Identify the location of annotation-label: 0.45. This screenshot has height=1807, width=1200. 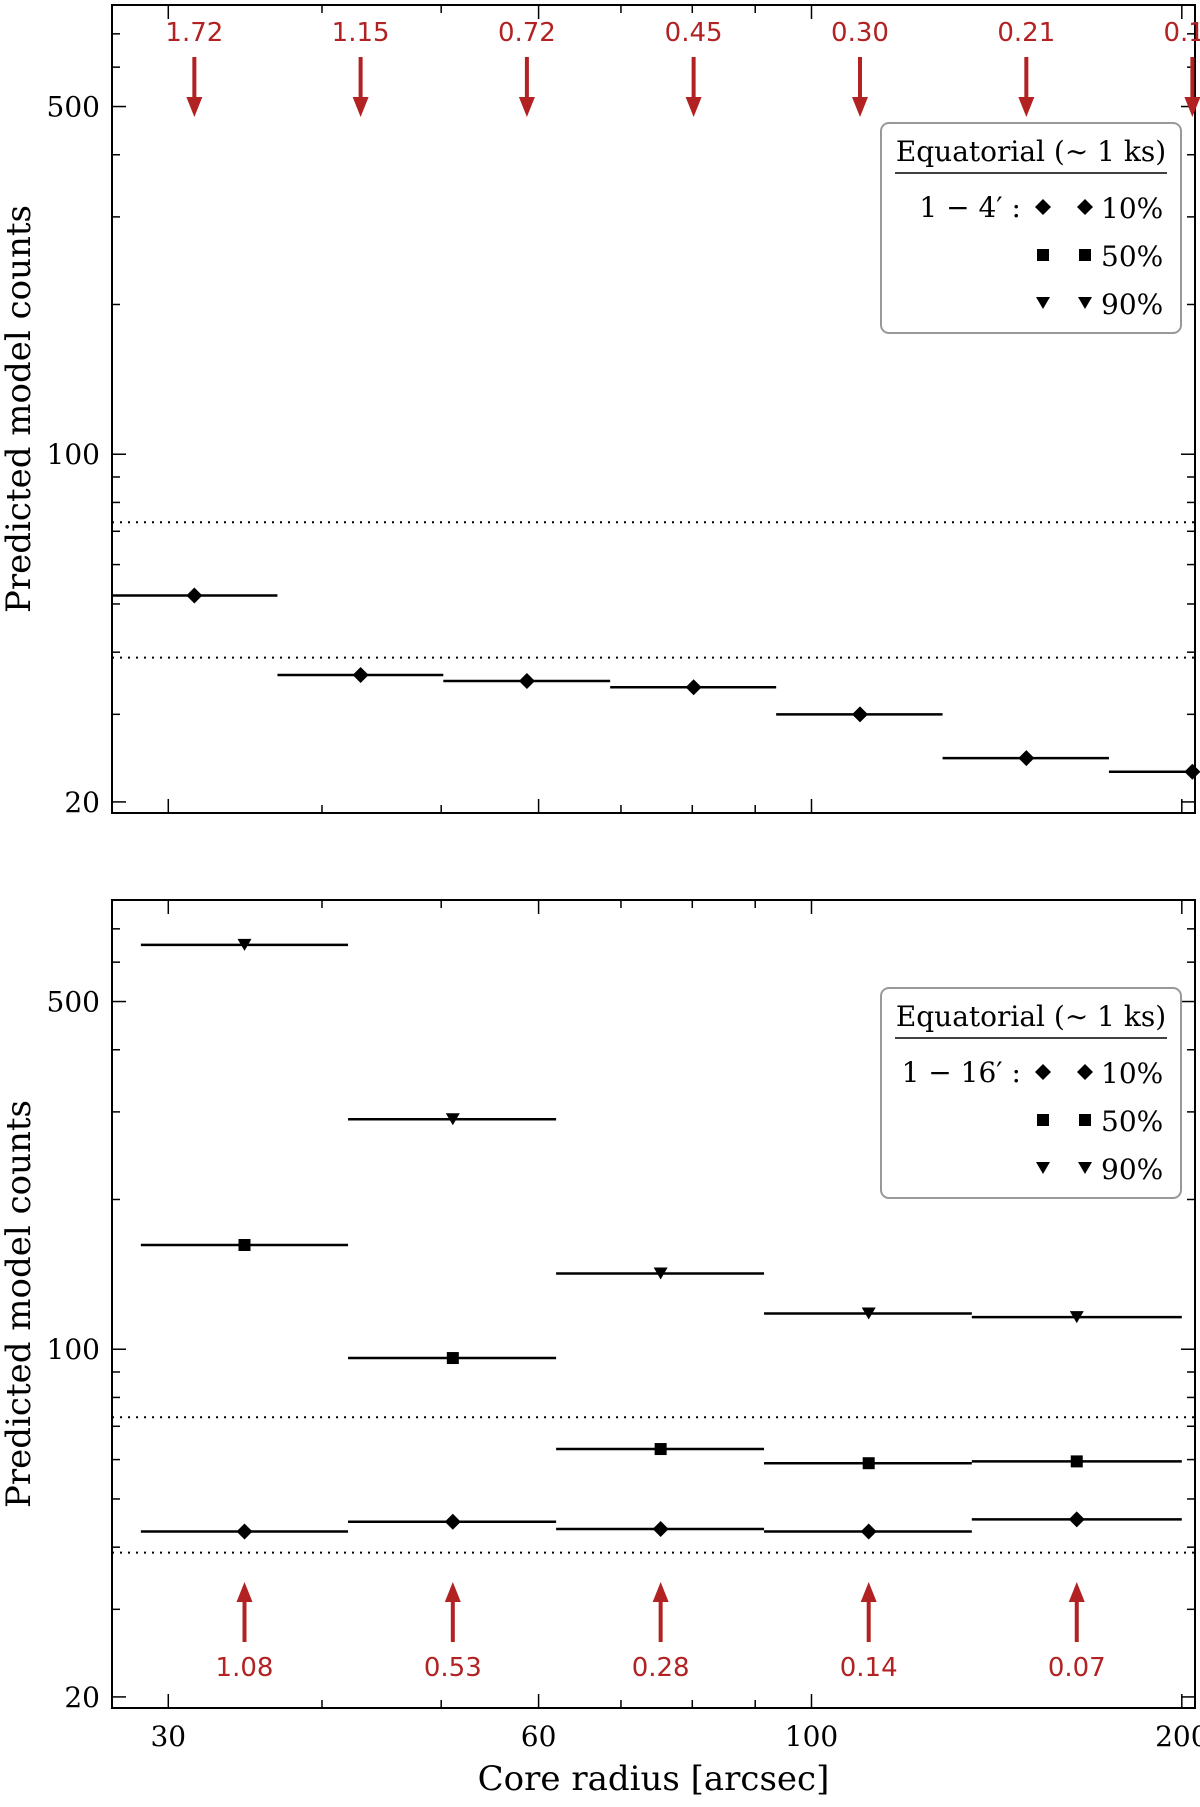
(694, 33).